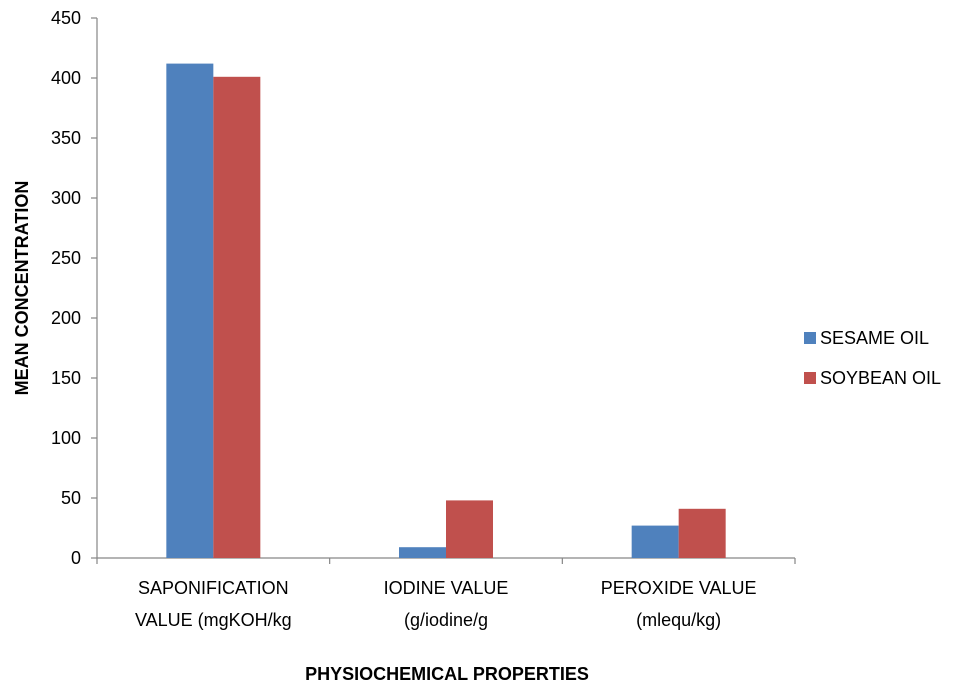 The width and height of the screenshot is (958, 688). What do you see at coordinates (71, 498) in the screenshot?
I see `y-tick-label: 50` at bounding box center [71, 498].